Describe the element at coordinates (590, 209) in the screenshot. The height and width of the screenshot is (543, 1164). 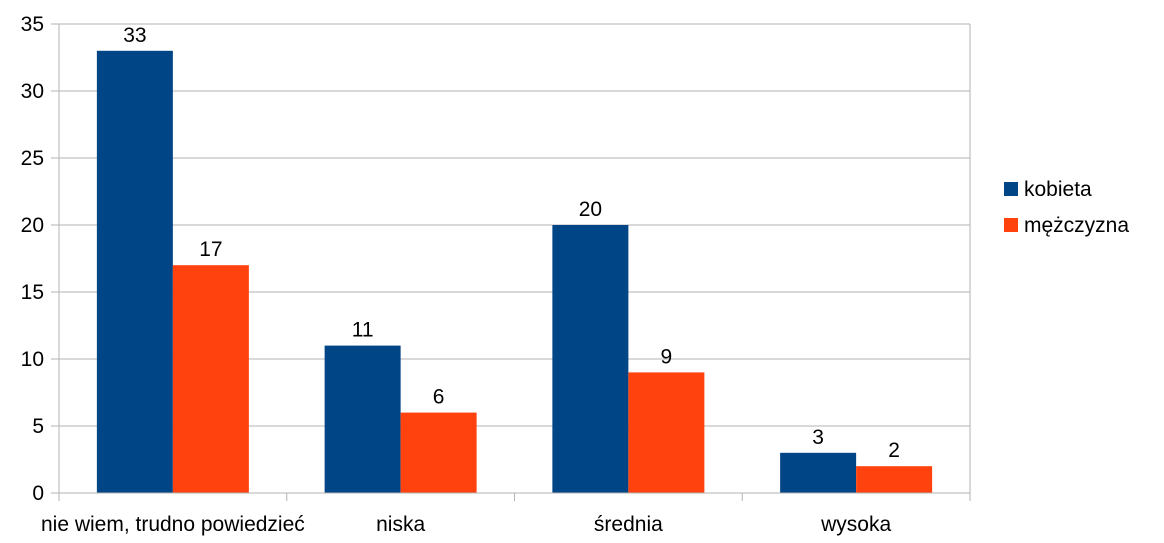
I see `data-label: 20` at that location.